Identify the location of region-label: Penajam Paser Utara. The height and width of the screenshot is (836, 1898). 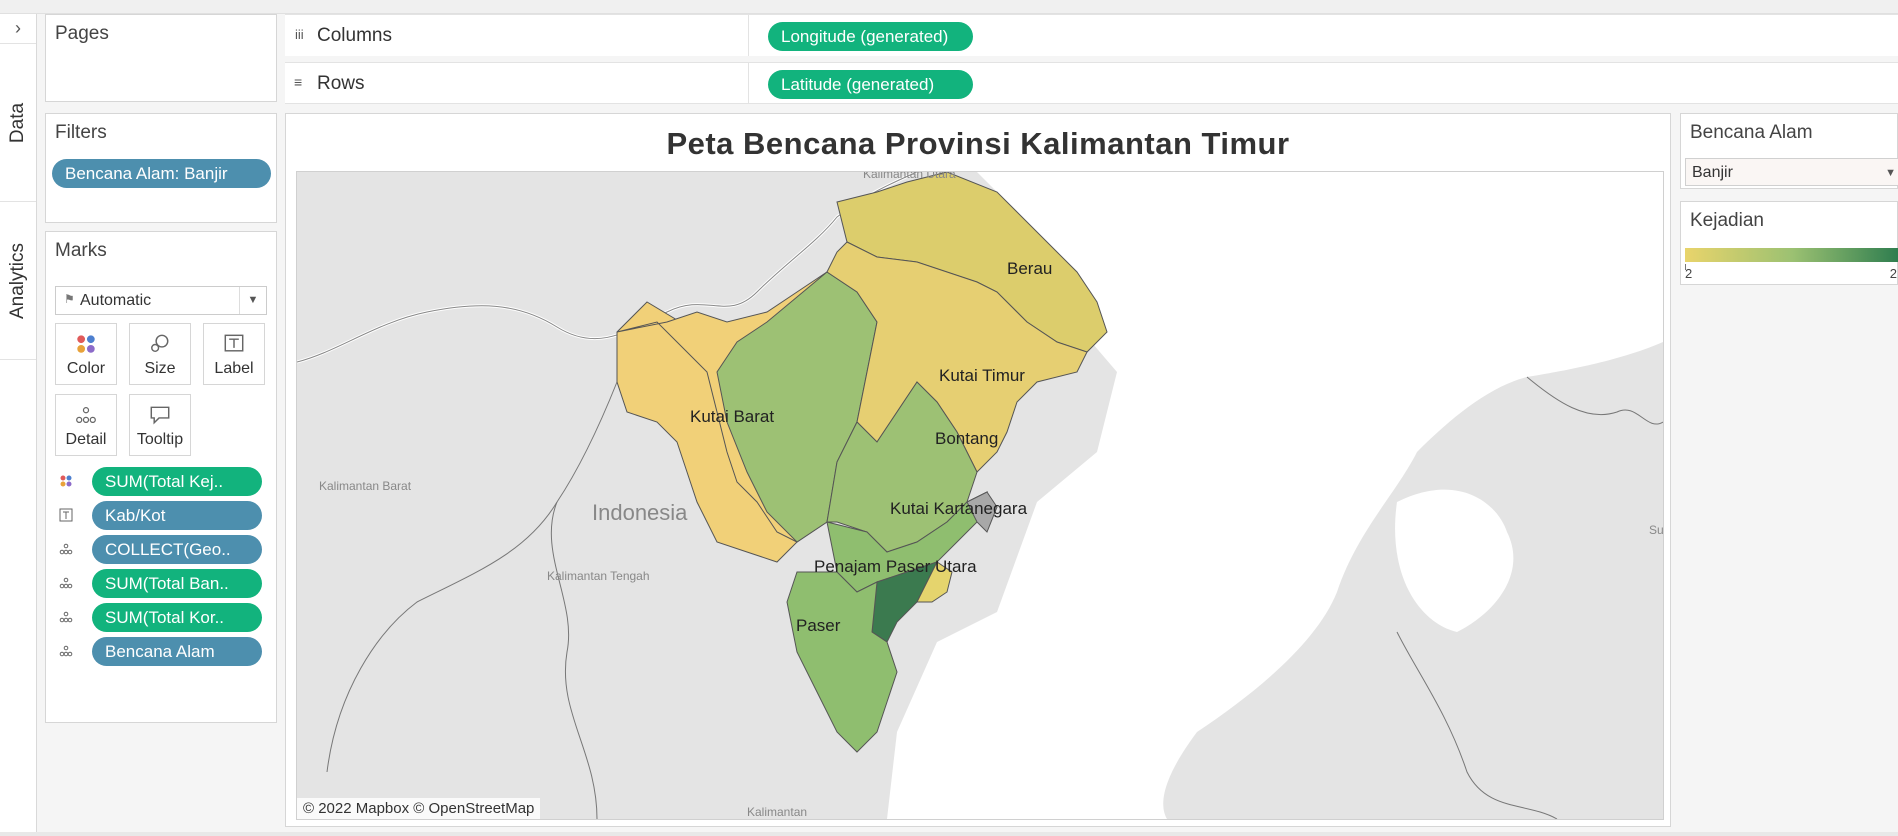
(895, 566).